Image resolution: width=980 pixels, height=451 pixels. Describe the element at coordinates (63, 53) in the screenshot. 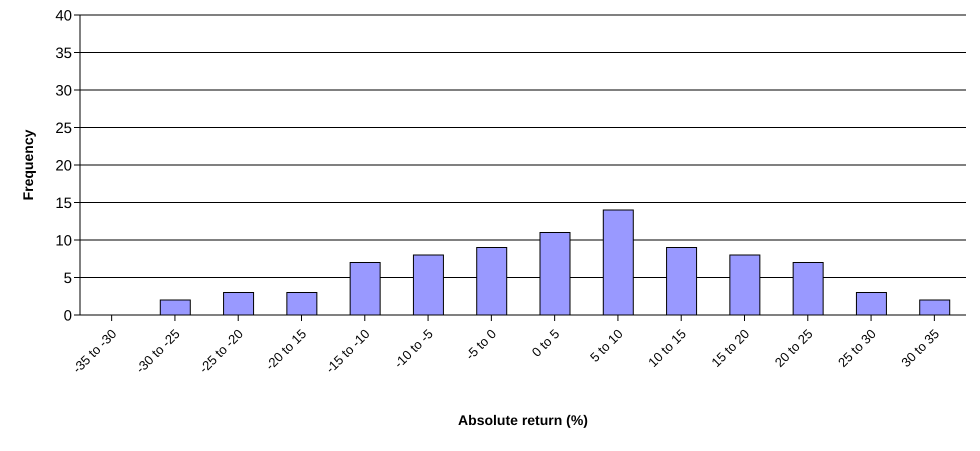

I see `y-tick-label: 35` at that location.